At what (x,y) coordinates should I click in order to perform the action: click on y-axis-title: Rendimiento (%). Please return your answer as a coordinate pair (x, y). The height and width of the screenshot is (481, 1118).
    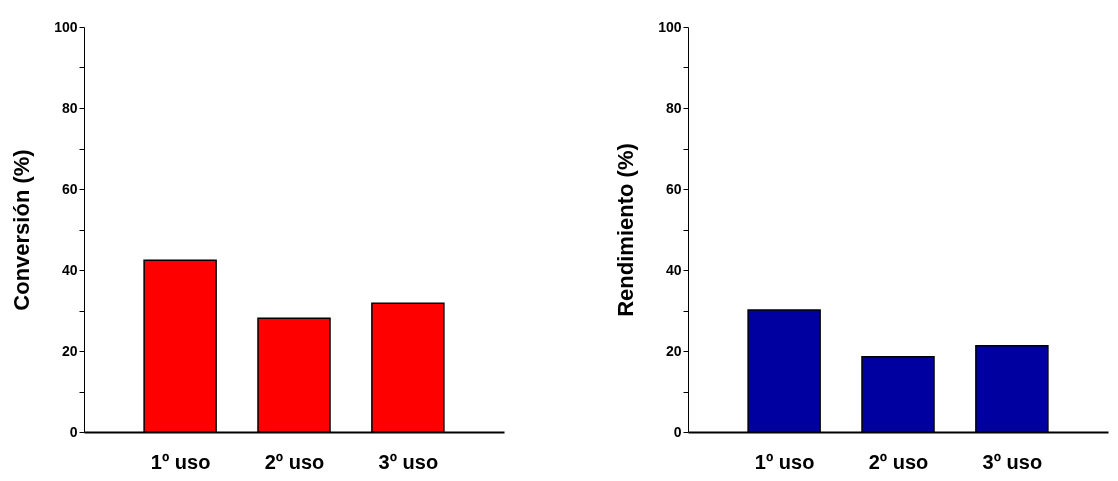
    Looking at the image, I should click on (626, 230).